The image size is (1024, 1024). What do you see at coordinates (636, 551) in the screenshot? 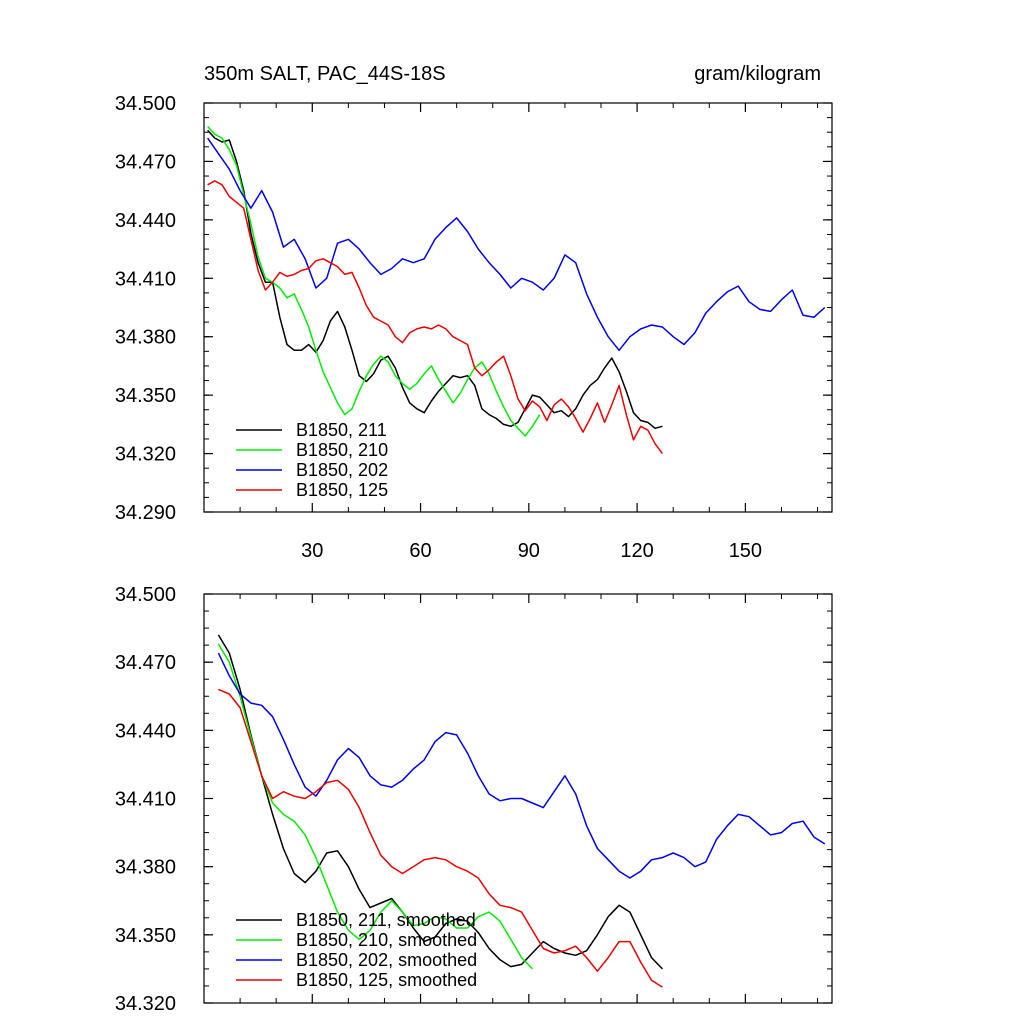
I see `x-tick-label: 120` at bounding box center [636, 551].